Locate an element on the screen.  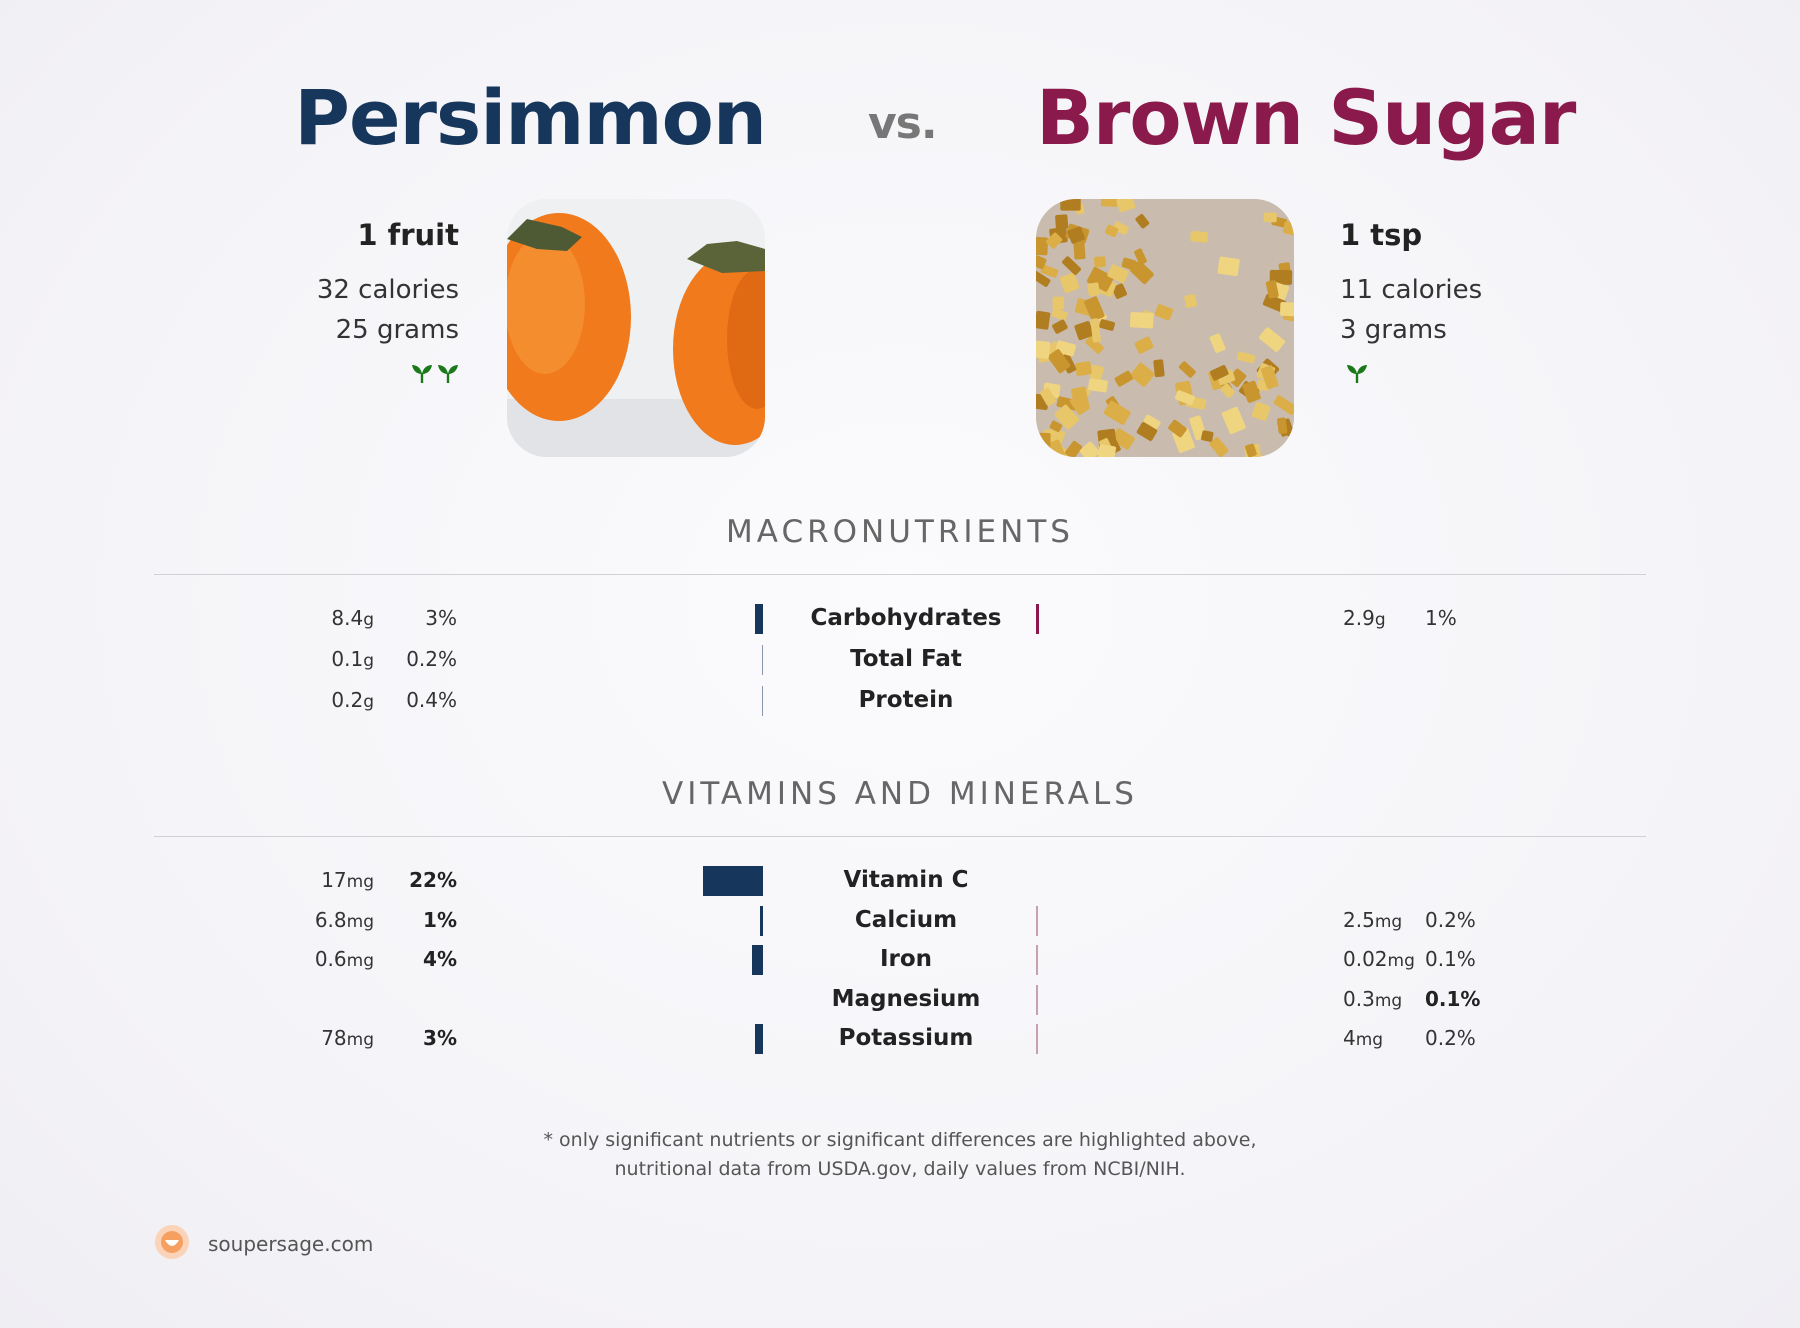
right-amount: 2.5mg is located at coordinates (1373, 919).